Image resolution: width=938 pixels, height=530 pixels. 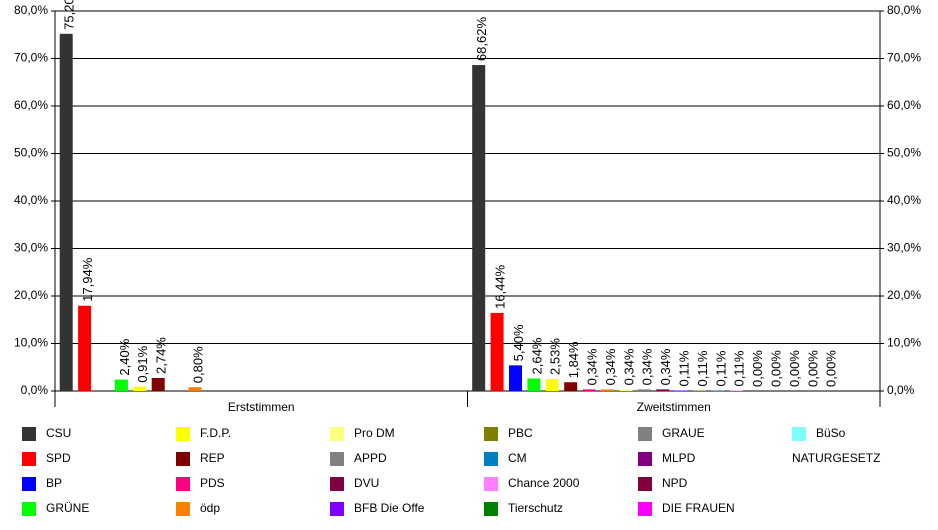 I want to click on value-label: 2,40%, so click(x=124, y=356).